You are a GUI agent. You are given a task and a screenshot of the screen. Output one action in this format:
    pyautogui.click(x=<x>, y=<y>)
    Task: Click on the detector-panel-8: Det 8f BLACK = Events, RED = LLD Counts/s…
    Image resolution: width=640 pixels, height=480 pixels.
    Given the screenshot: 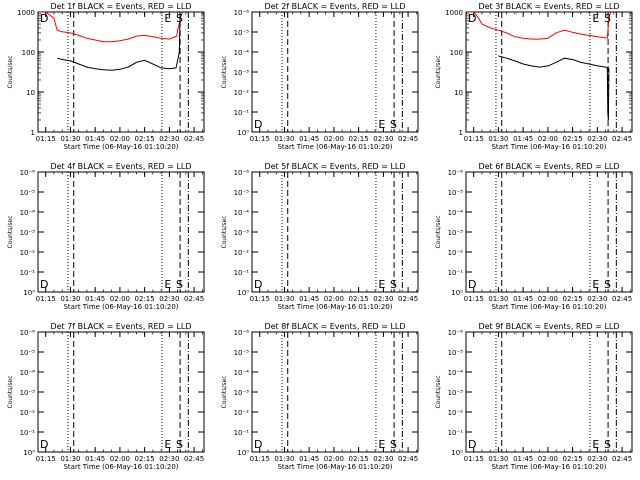 What is the action you would take?
    pyautogui.click(x=320, y=396)
    